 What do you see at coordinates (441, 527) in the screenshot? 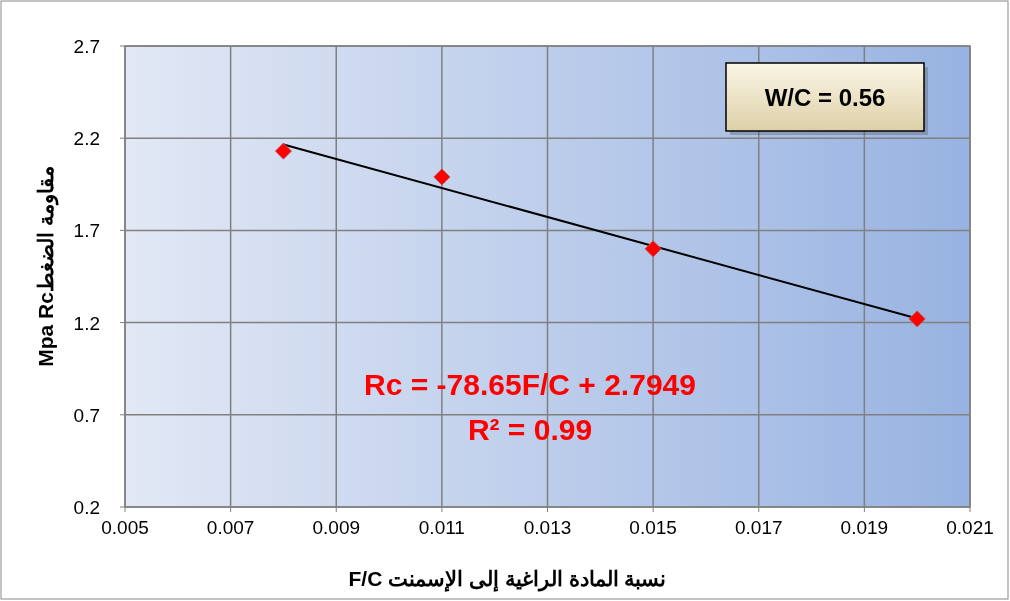
I see `x-tick-label: 0.011` at bounding box center [441, 527].